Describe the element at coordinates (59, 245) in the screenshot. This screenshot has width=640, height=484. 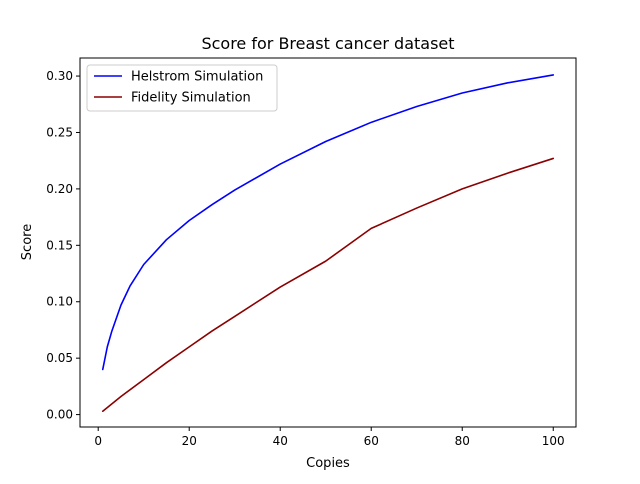
I see `y-tick-label: 0.15` at that location.